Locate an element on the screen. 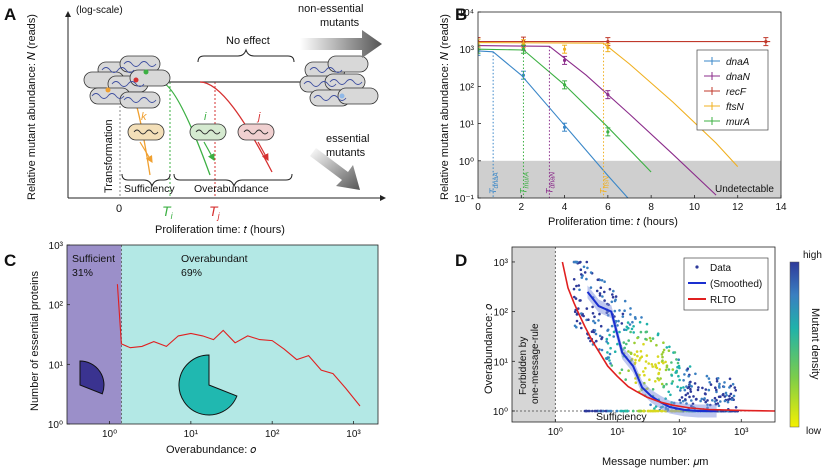 The image size is (831, 473). c-overabundant-region is located at coordinates (249, 334).